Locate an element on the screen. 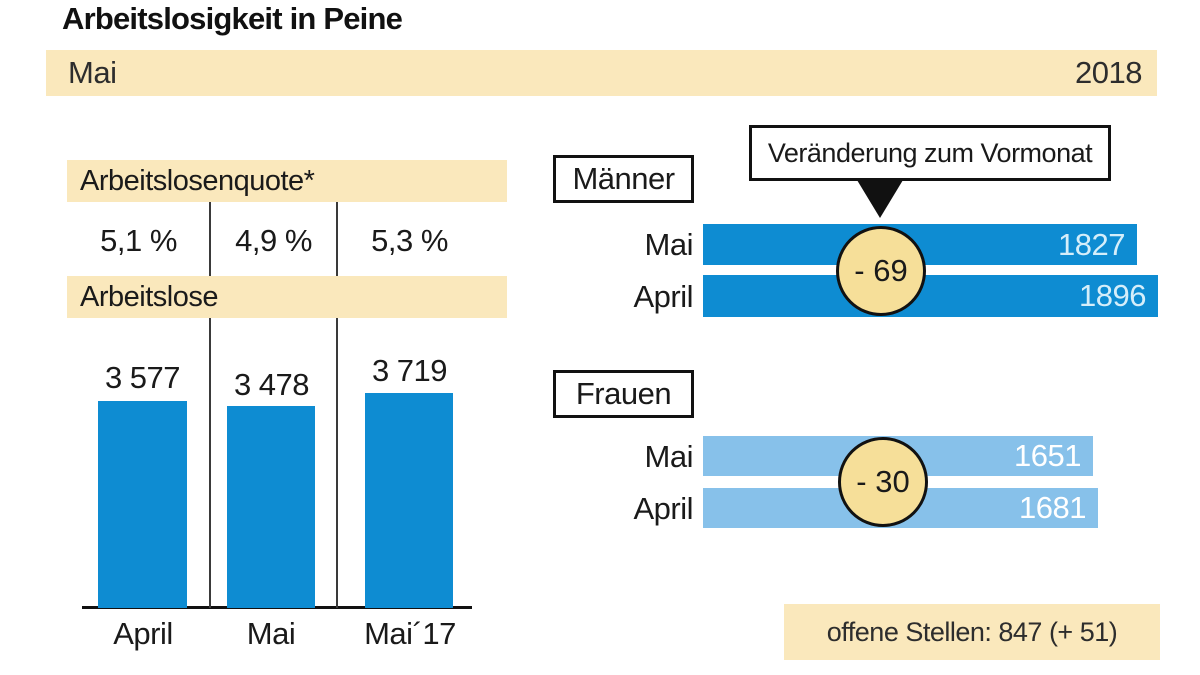 Image resolution: width=1200 pixels, height=675 pixels. quote-value-april: 5,1 % is located at coordinates (138, 240).